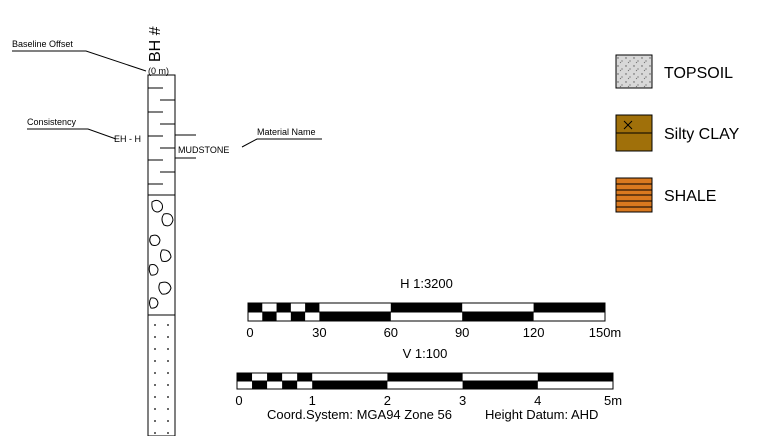 This screenshot has width=764, height=436. Describe the element at coordinates (127, 139) in the screenshot. I see `consistency-value: EH - H` at that location.